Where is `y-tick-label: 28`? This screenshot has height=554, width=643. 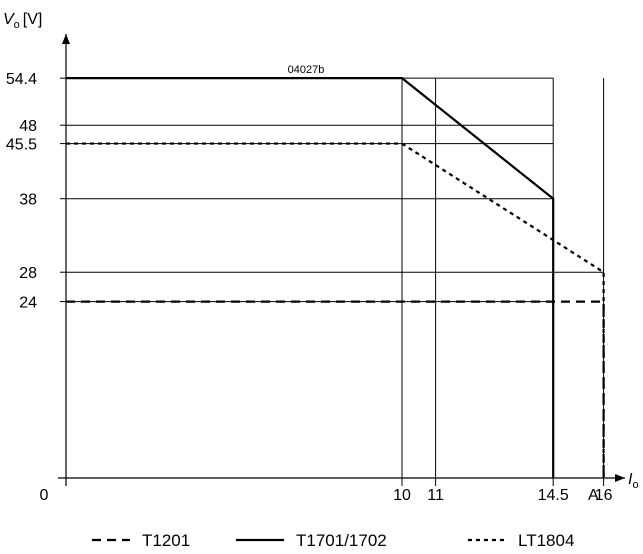 y-tick-label: 28 is located at coordinates (28, 273).